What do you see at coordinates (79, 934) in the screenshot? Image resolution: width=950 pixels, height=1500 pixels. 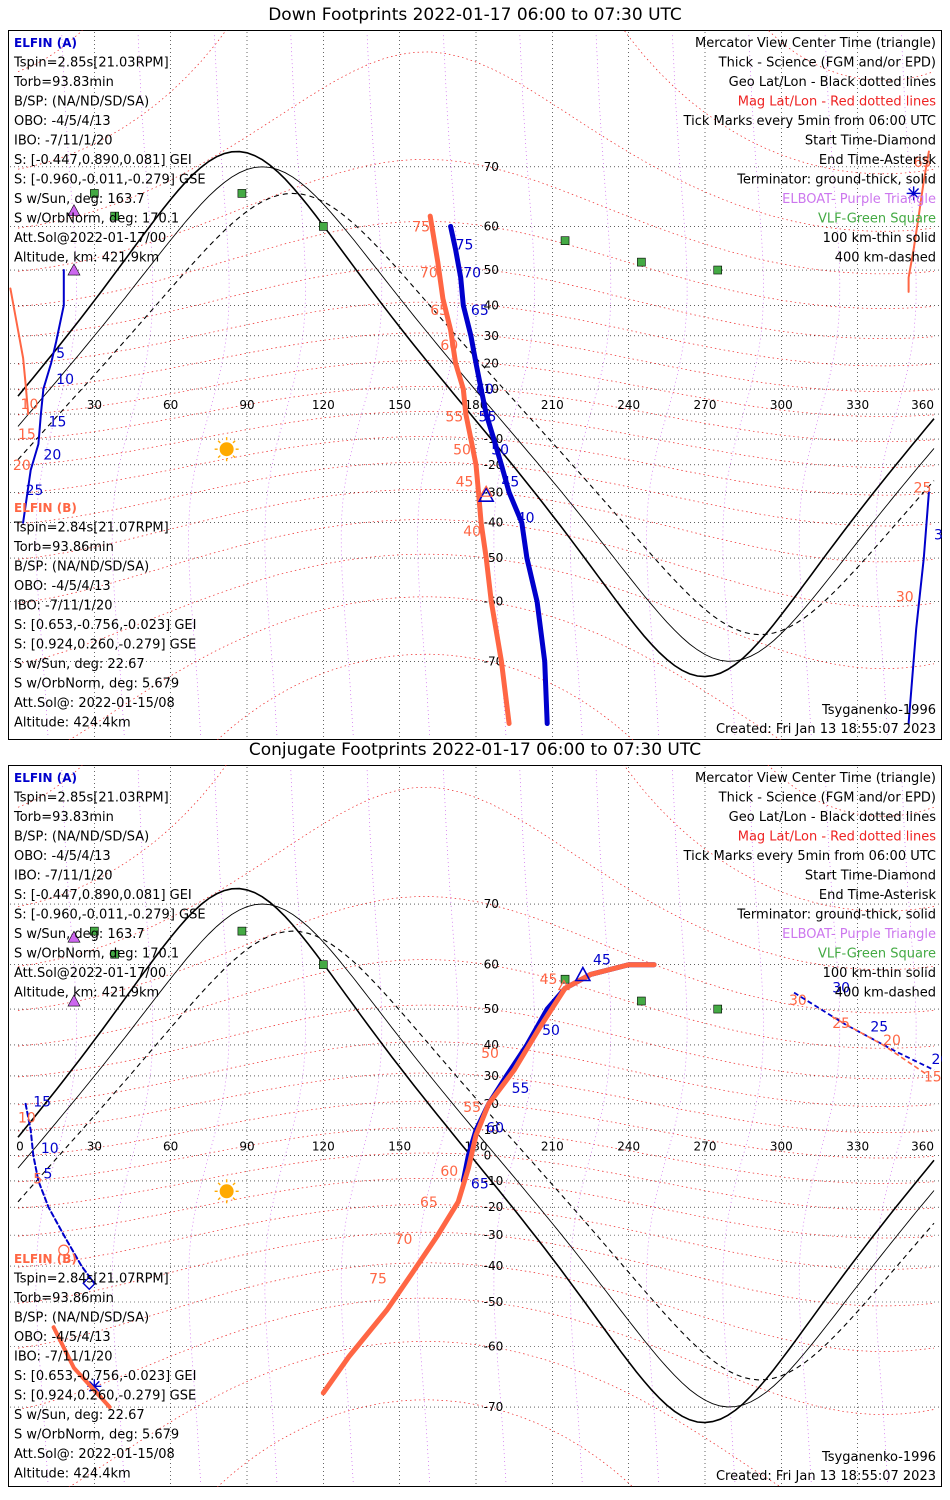 I see `elfin-a-info-line: S w/Sun, deg: 163.7` at bounding box center [79, 934].